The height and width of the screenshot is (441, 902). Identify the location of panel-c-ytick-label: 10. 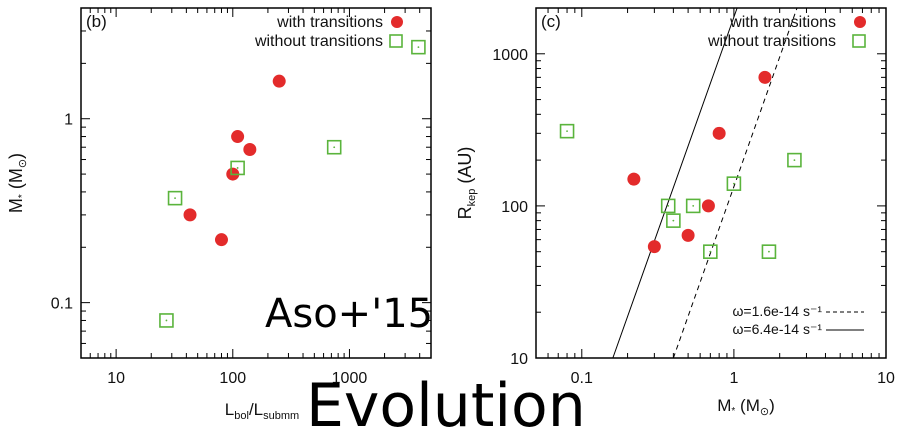
(519, 359).